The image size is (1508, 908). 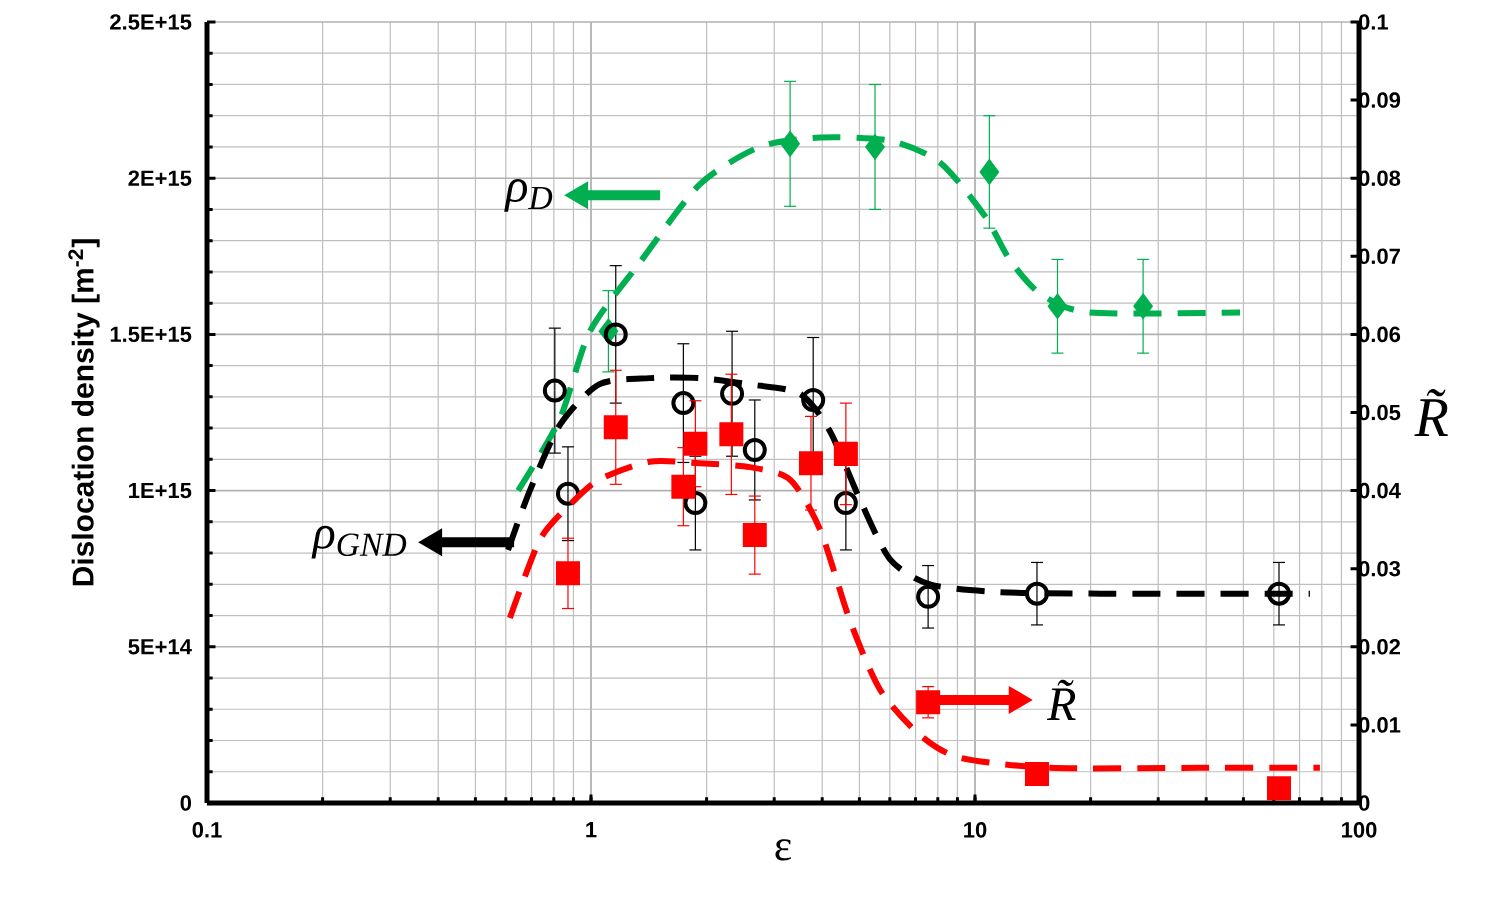 What do you see at coordinates (84, 412) in the screenshot?
I see `y-axis-title: Dislocation density [m$^{-2}$]` at bounding box center [84, 412].